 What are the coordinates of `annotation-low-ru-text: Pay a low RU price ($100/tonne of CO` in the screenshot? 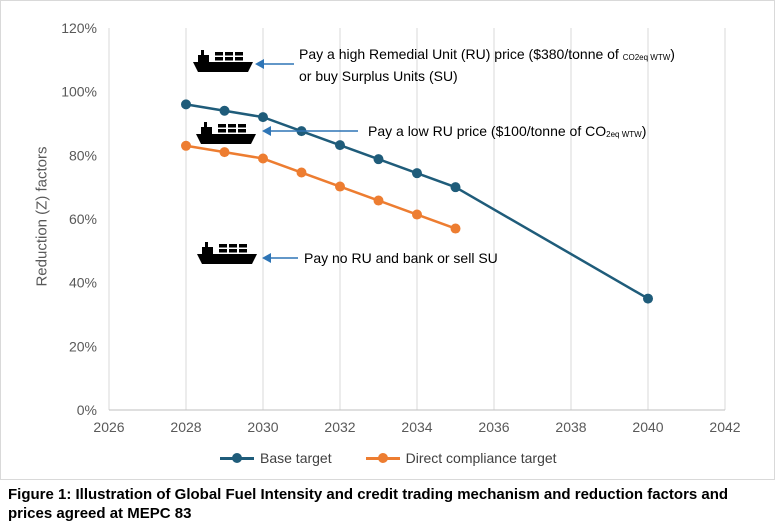 It's located at (487, 131).